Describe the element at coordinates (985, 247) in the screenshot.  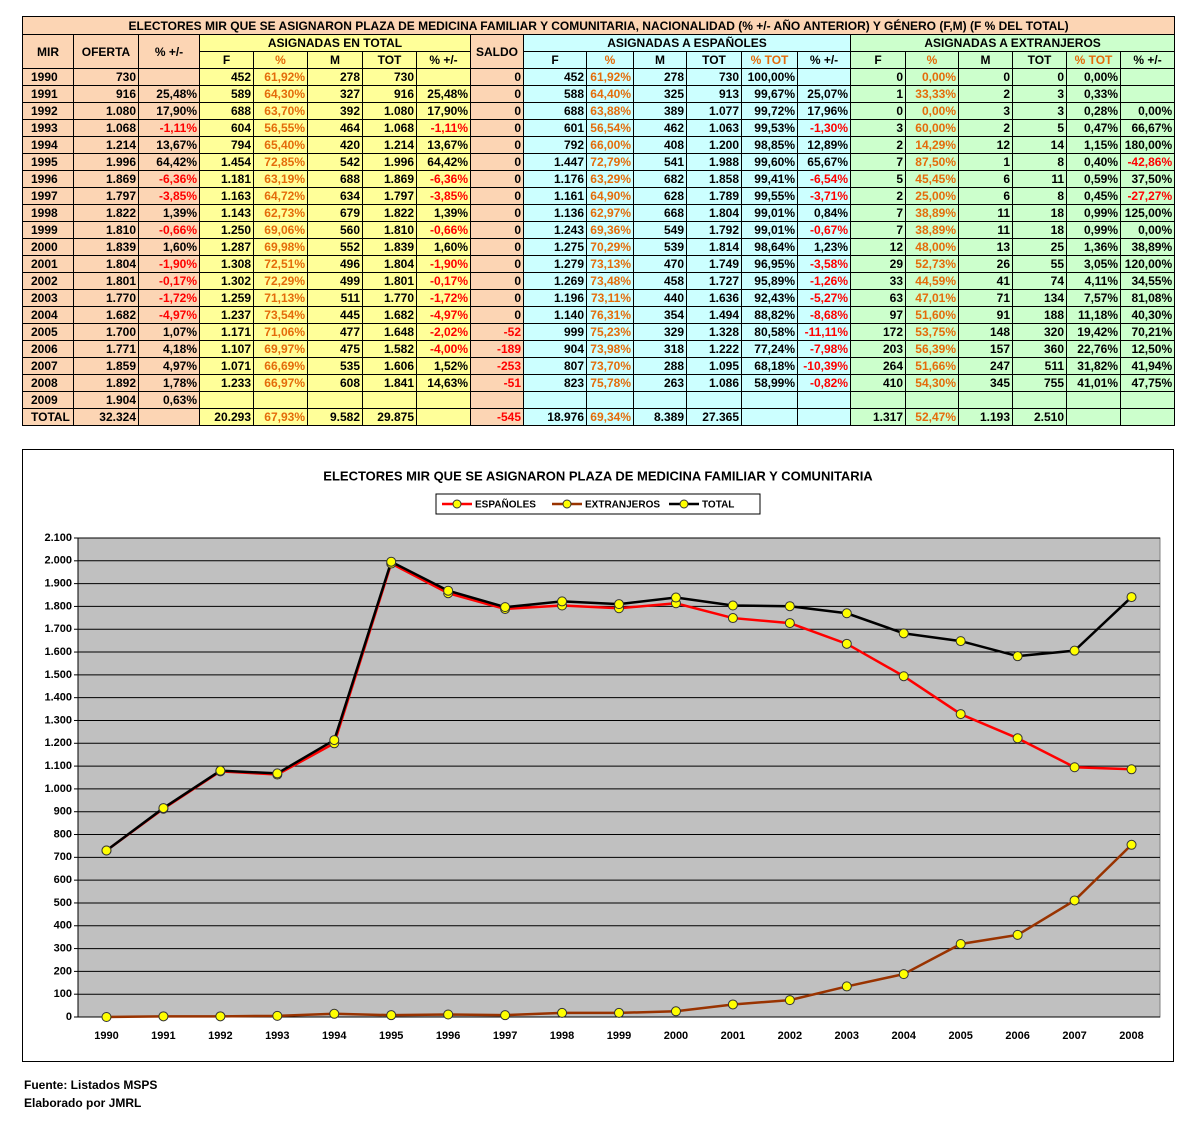
I see `cell: 13` at that location.